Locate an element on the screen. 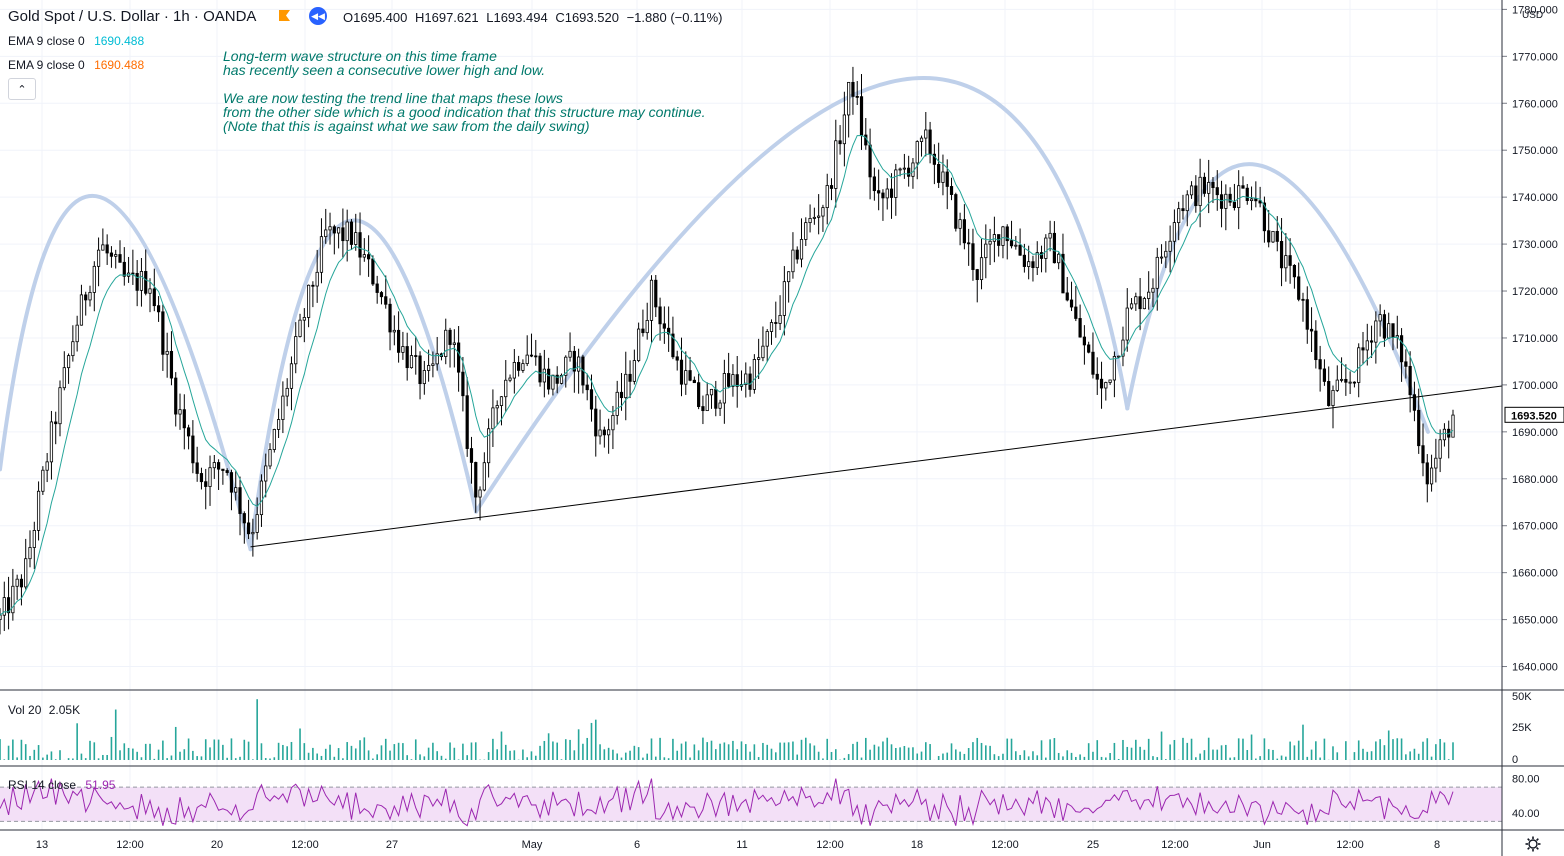  indicator-ema-2: EMA 9 close 0 1690.488 is located at coordinates (76, 65).